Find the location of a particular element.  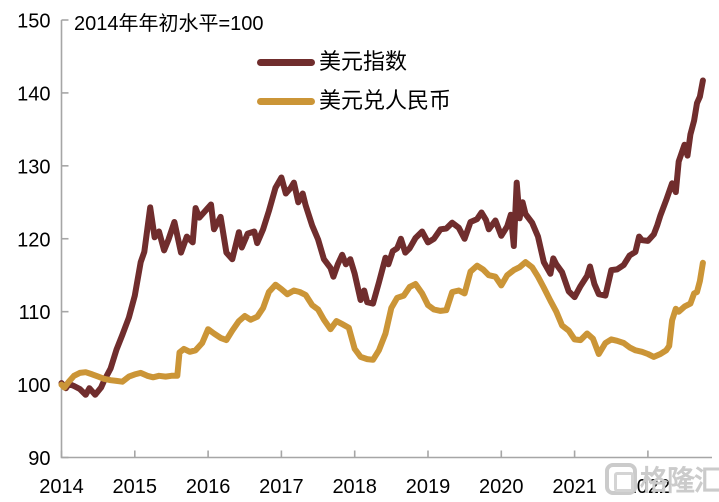

watermark-text: 格隆汇 is located at coordinates (679, 480).